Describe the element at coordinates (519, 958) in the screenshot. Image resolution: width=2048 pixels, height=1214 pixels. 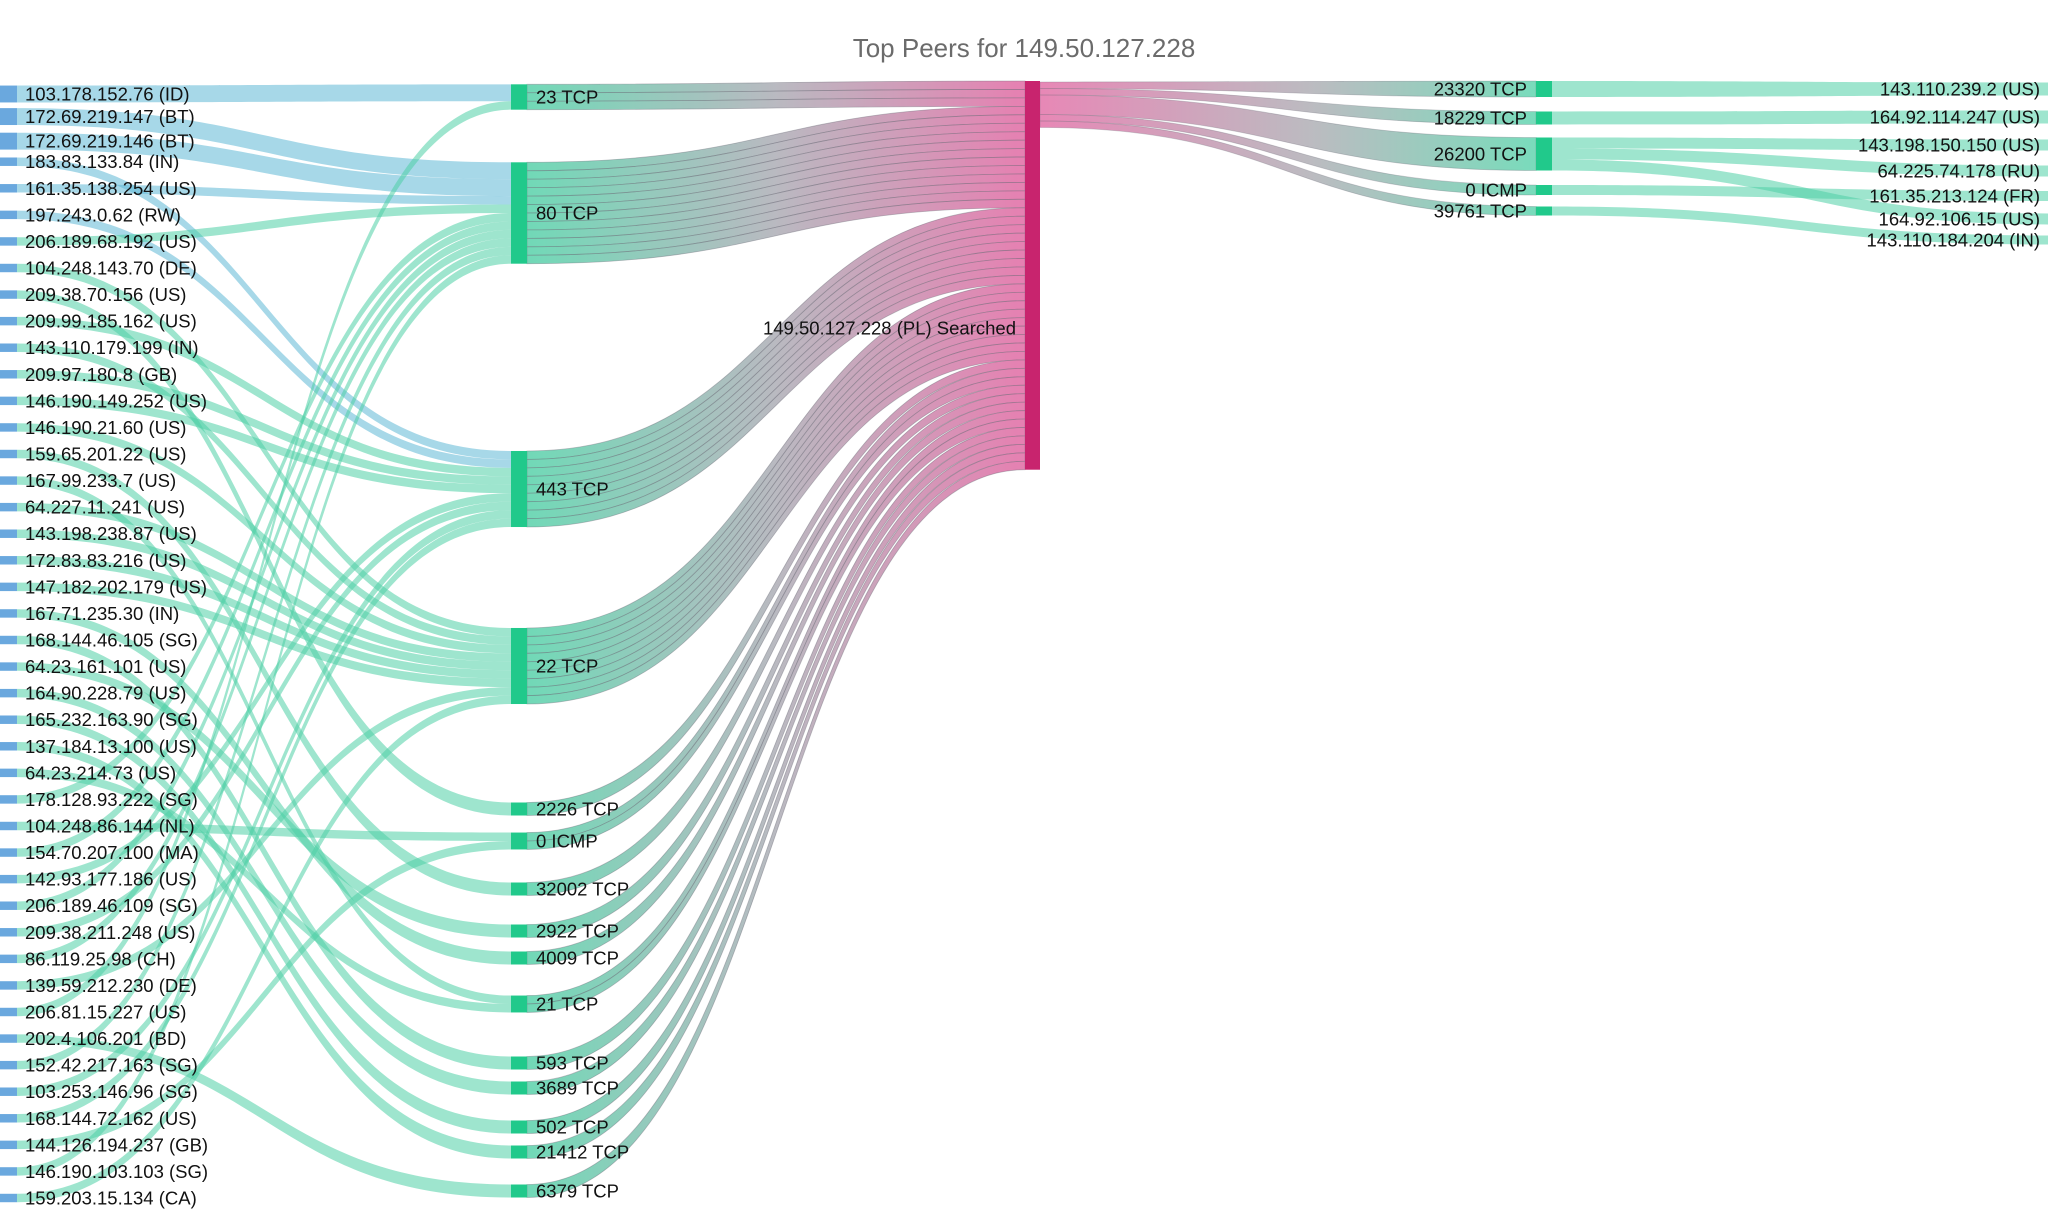
I see `port-node-4009-tcp` at that location.